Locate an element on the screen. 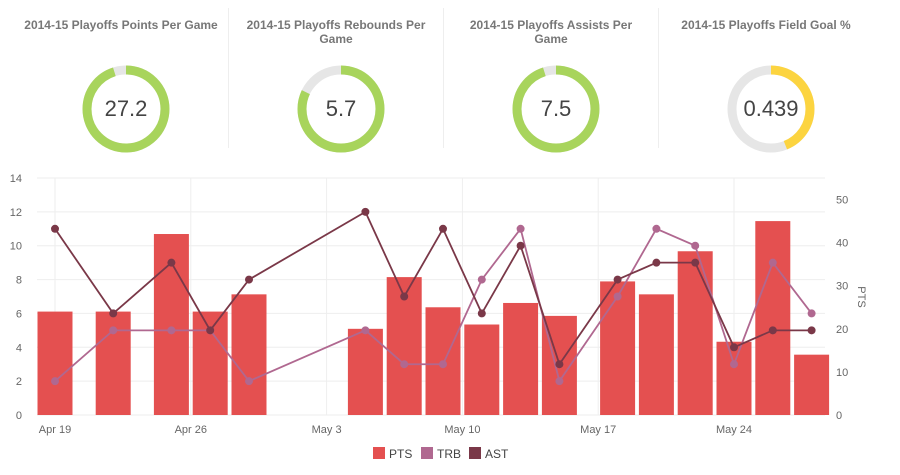 Image resolution: width=900 pixels, height=475 pixels. y-left-tick-label: 2 is located at coordinates (19, 382).